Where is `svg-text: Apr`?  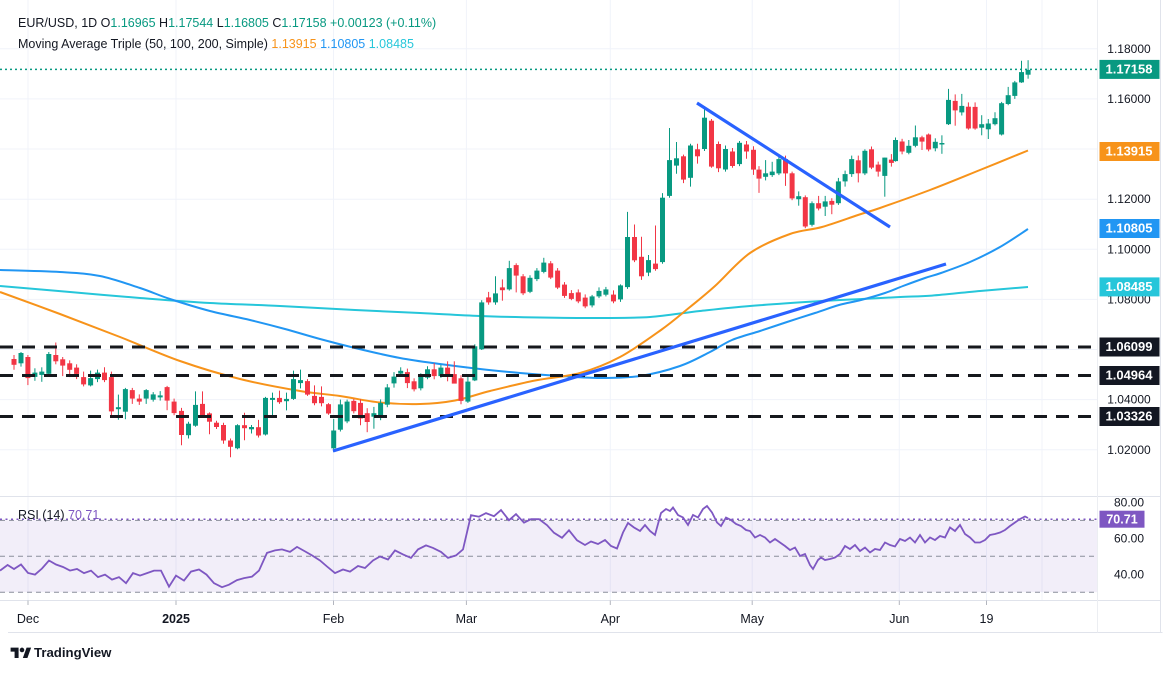 svg-text: Apr is located at coordinates (610, 619).